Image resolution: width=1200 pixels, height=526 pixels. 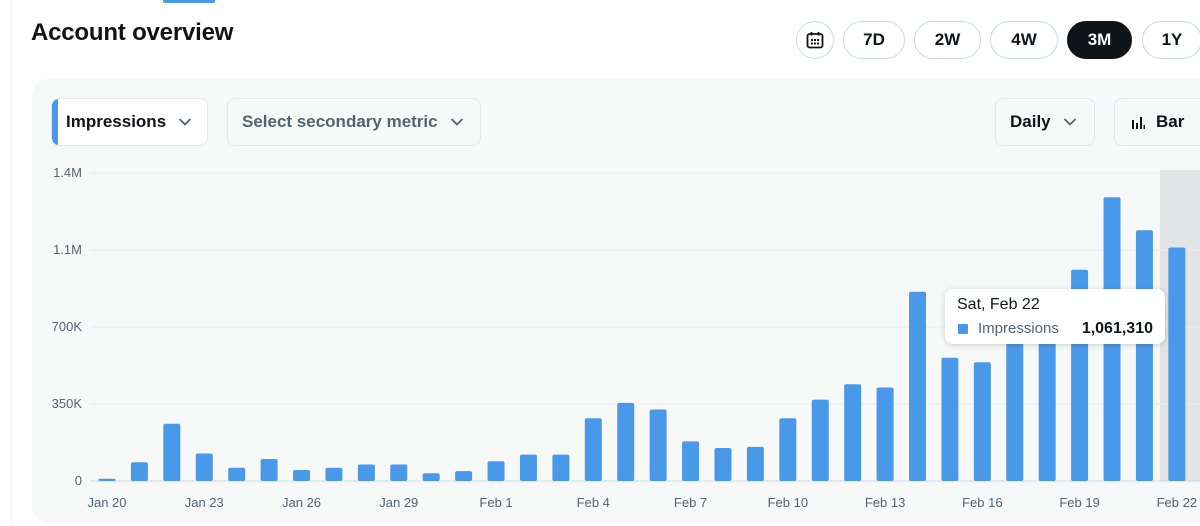 I want to click on range-3m-button: 3M, so click(x=1099, y=40).